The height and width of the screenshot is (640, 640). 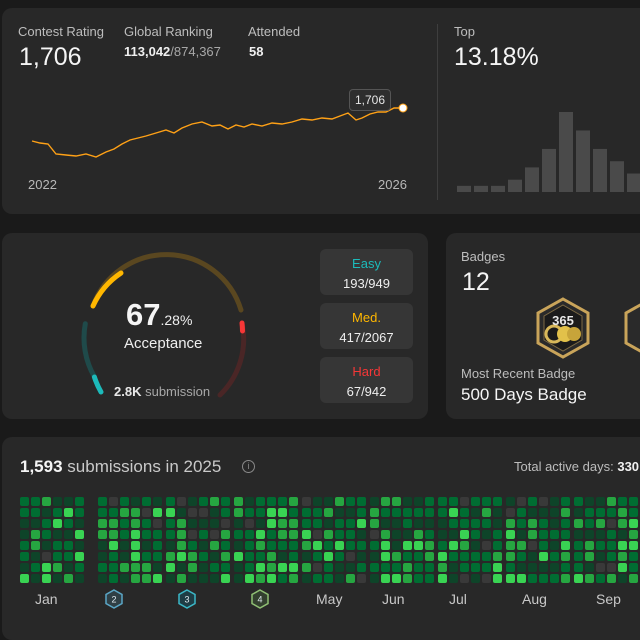 I want to click on days-badge-icon: 365, so click(x=563, y=328).